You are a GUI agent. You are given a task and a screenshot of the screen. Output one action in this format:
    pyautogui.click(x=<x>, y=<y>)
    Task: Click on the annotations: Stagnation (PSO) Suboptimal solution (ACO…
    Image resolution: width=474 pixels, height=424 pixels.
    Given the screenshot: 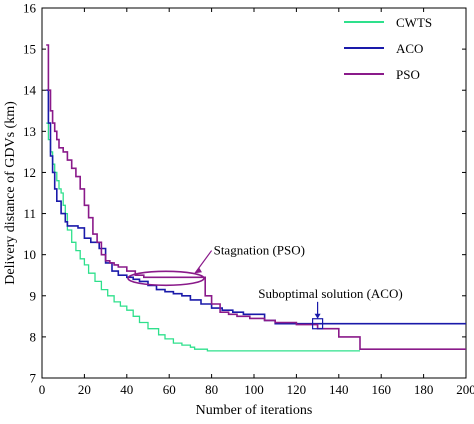 What is the action you would take?
    pyautogui.click(x=265, y=286)
    